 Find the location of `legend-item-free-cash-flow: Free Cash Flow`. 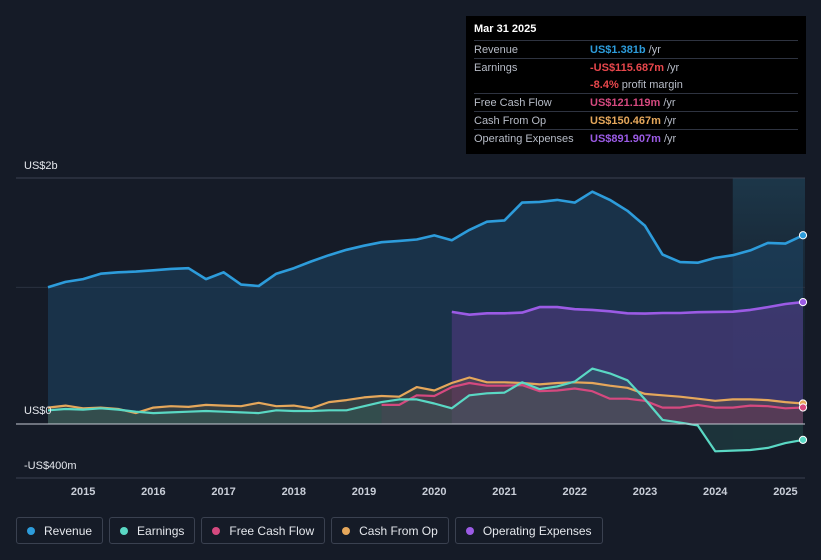

legend-item-free-cash-flow: Free Cash Flow is located at coordinates (263, 530).